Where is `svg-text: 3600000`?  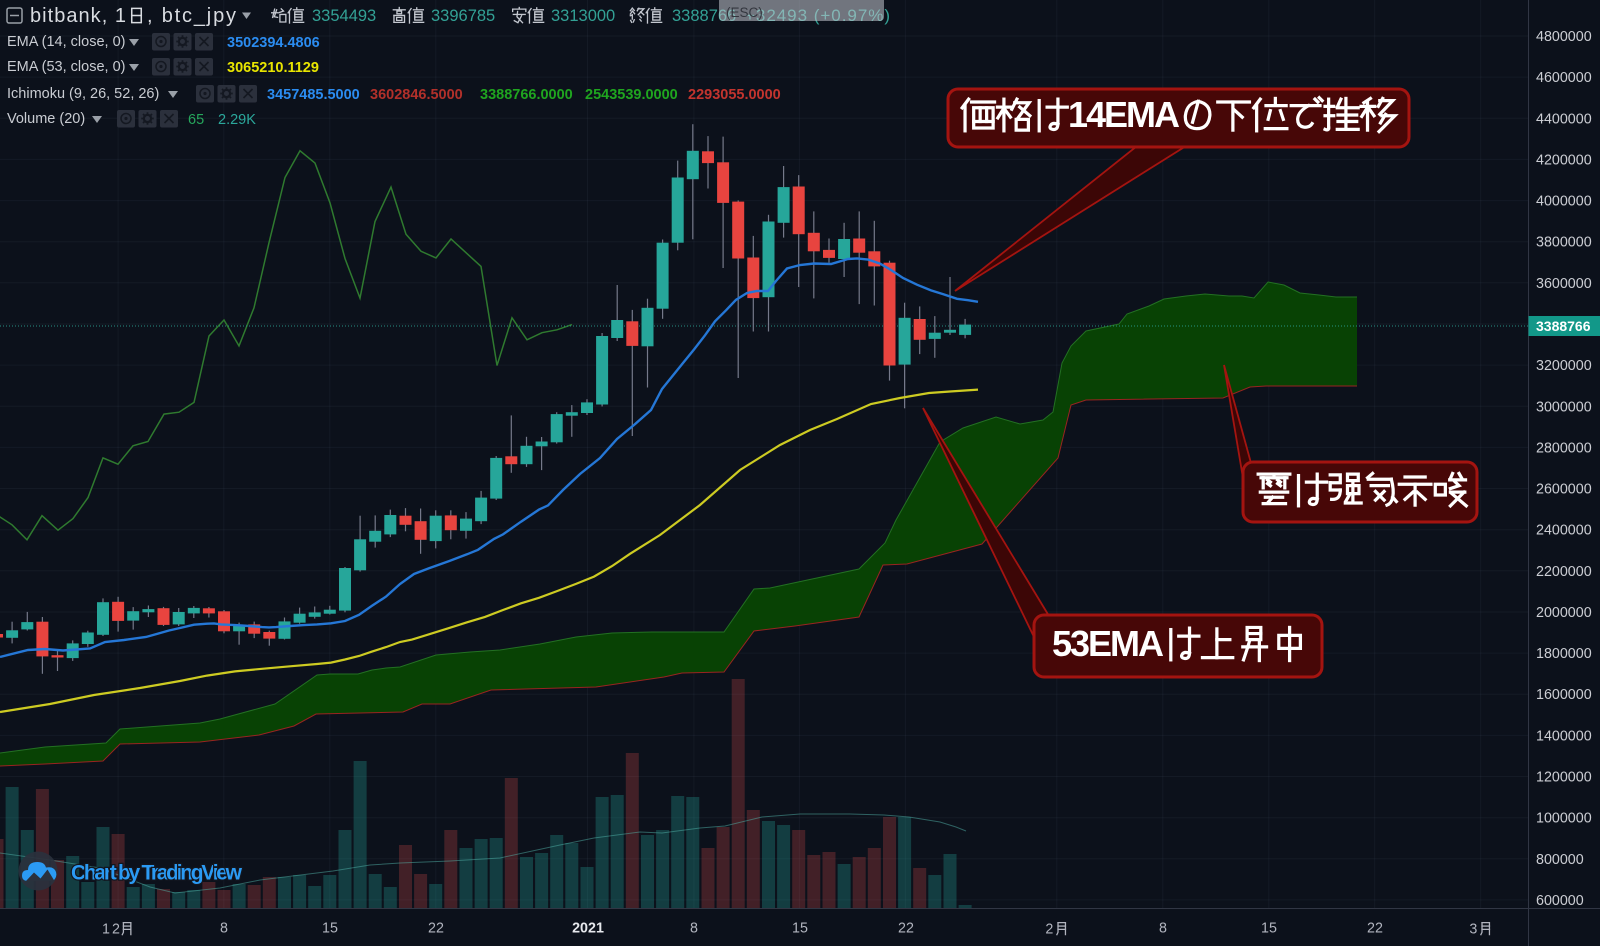
svg-text: 3600000 is located at coordinates (1564, 284).